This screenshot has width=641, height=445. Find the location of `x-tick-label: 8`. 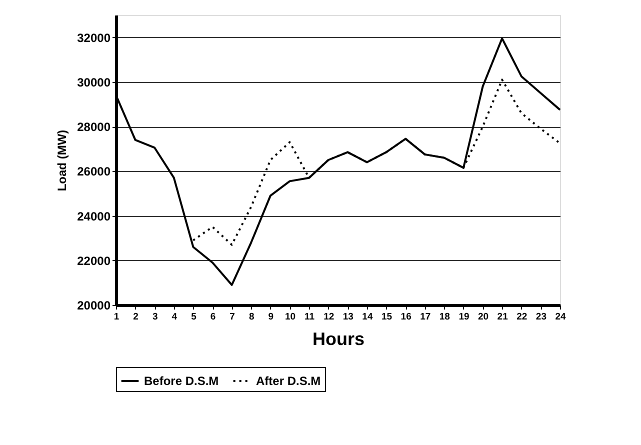

x-tick-label: 8 is located at coordinates (251, 317).